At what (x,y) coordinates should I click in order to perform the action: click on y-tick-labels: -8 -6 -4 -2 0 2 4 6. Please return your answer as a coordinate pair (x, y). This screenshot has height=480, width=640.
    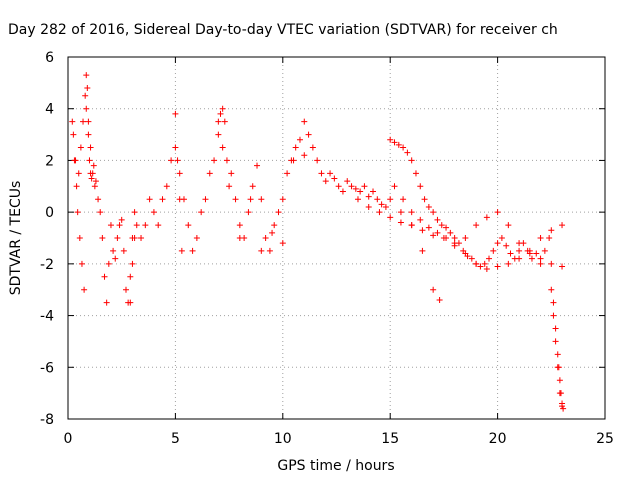
    Looking at the image, I should click on (47, 239).